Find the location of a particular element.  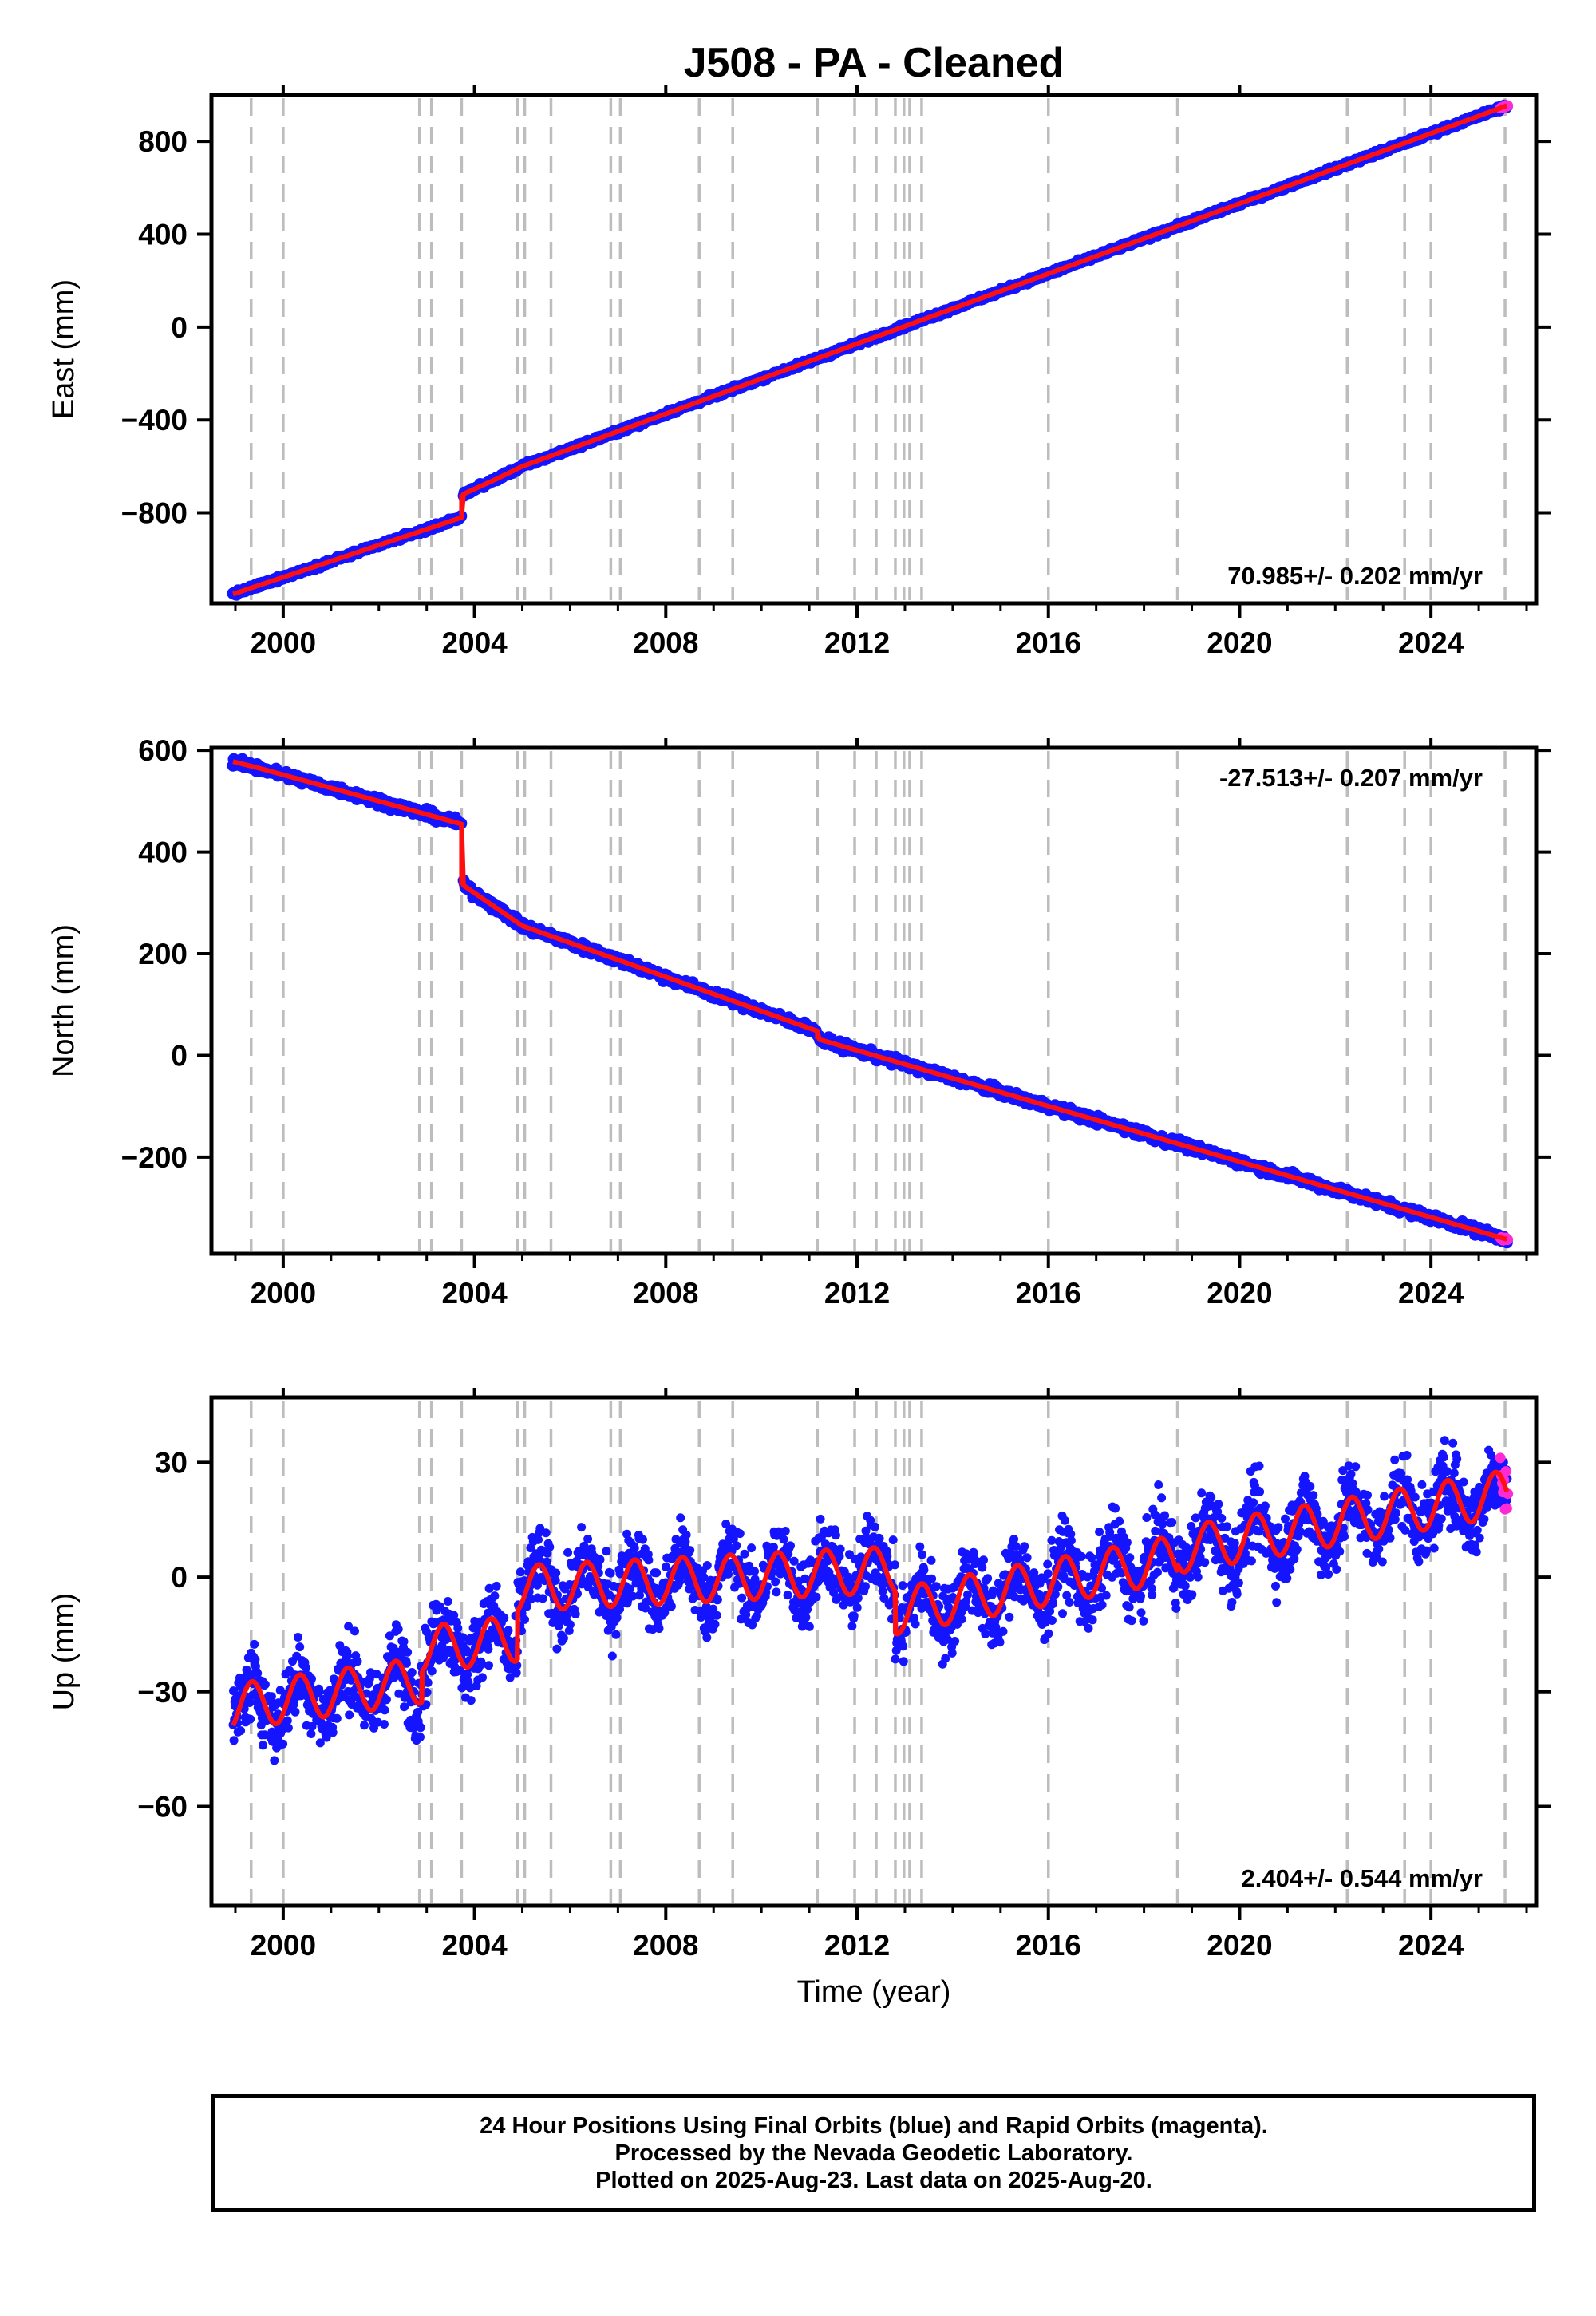

y-tick-label: 400 is located at coordinates (163, 235).